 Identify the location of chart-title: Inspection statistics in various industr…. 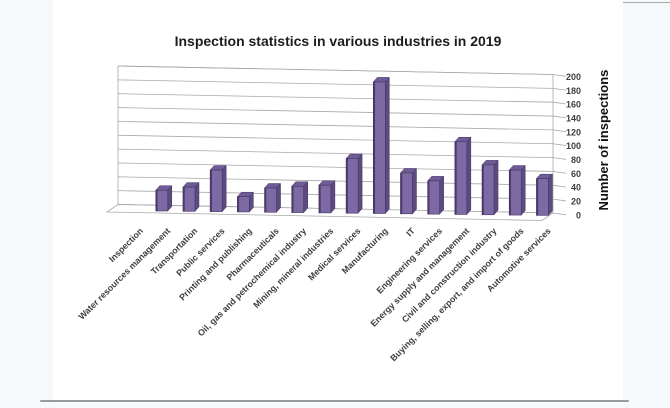
(338, 41).